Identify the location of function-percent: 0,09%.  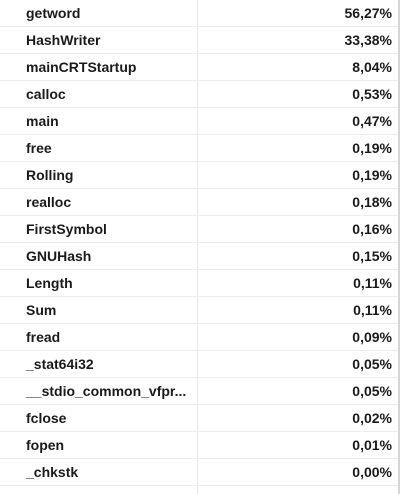
(372, 337).